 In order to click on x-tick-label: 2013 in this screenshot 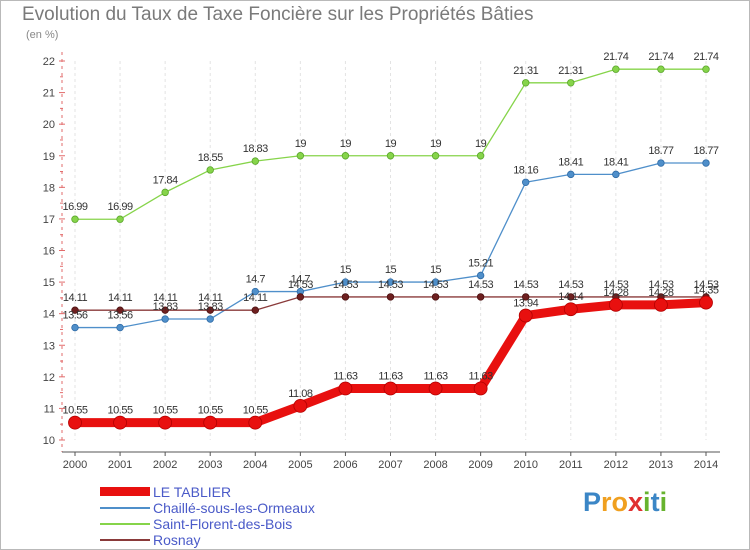, I will do `click(661, 465)`.